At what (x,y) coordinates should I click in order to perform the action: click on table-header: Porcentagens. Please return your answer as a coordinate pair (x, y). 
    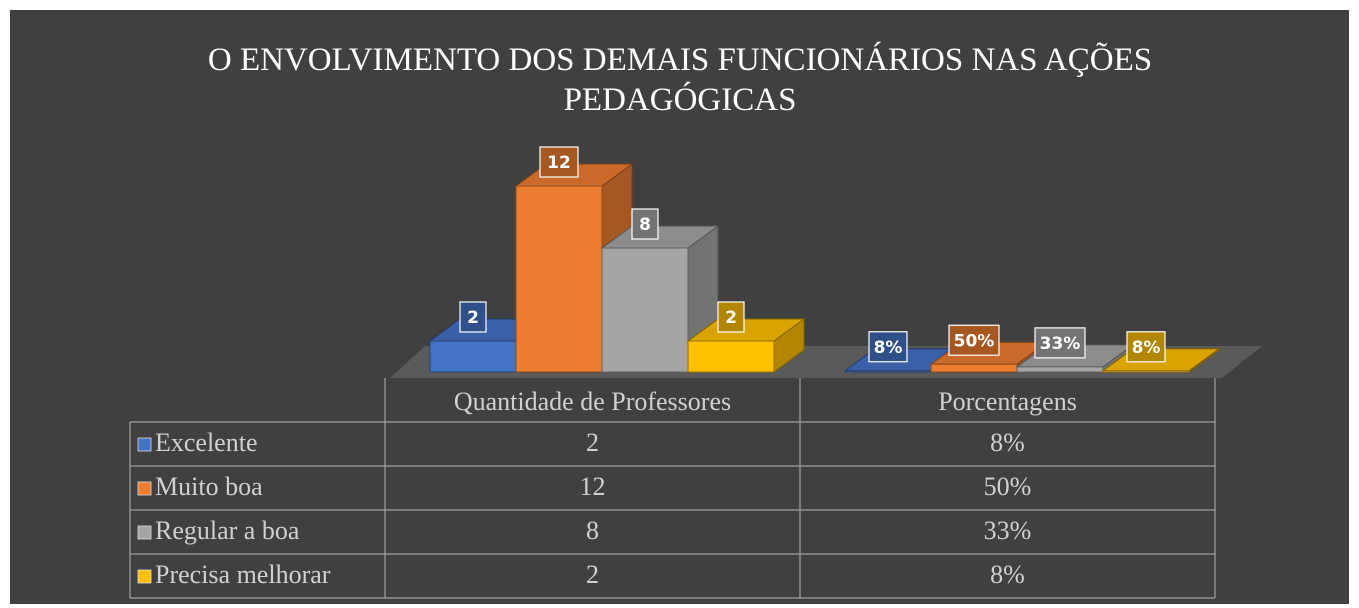
    Looking at the image, I should click on (1007, 401).